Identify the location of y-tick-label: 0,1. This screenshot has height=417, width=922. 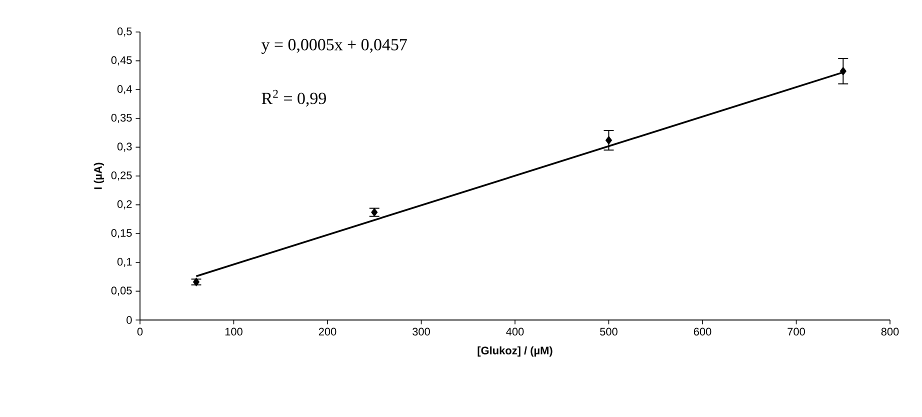
(124, 262).